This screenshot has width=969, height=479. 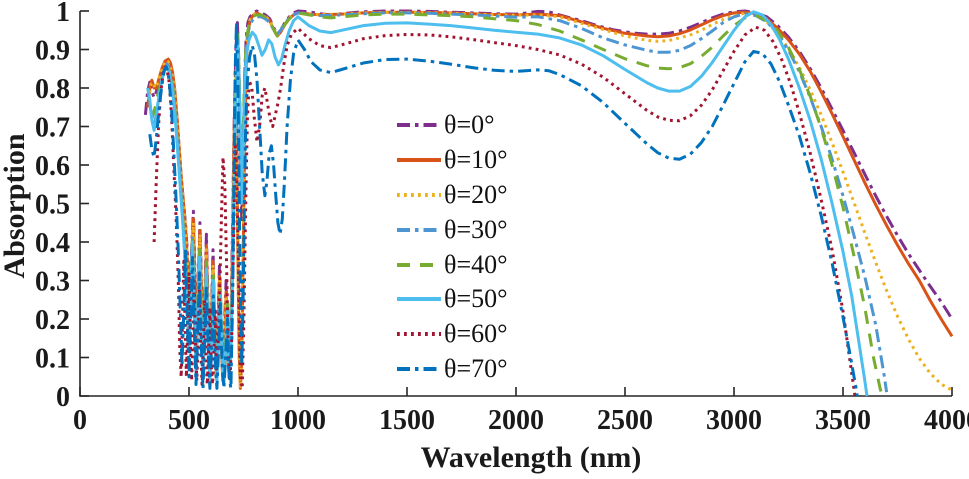 I want to click on legend-item: θ=20°, so click(x=452, y=195).